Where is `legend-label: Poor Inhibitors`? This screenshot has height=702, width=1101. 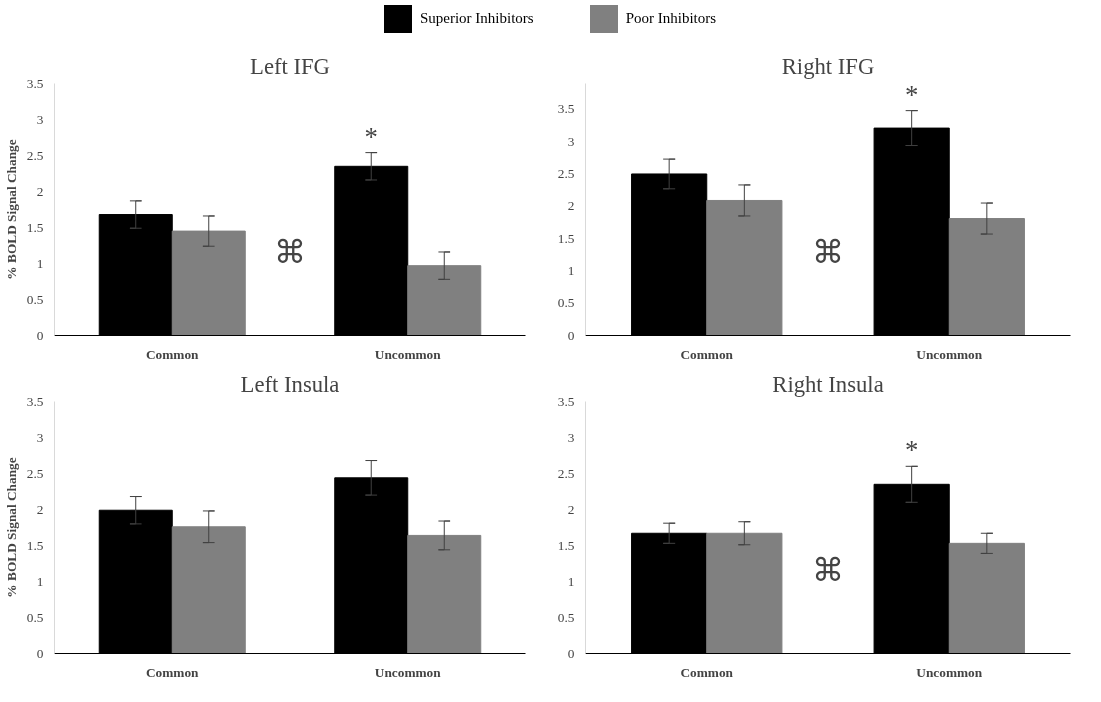 legend-label: Poor Inhibitors is located at coordinates (671, 19).